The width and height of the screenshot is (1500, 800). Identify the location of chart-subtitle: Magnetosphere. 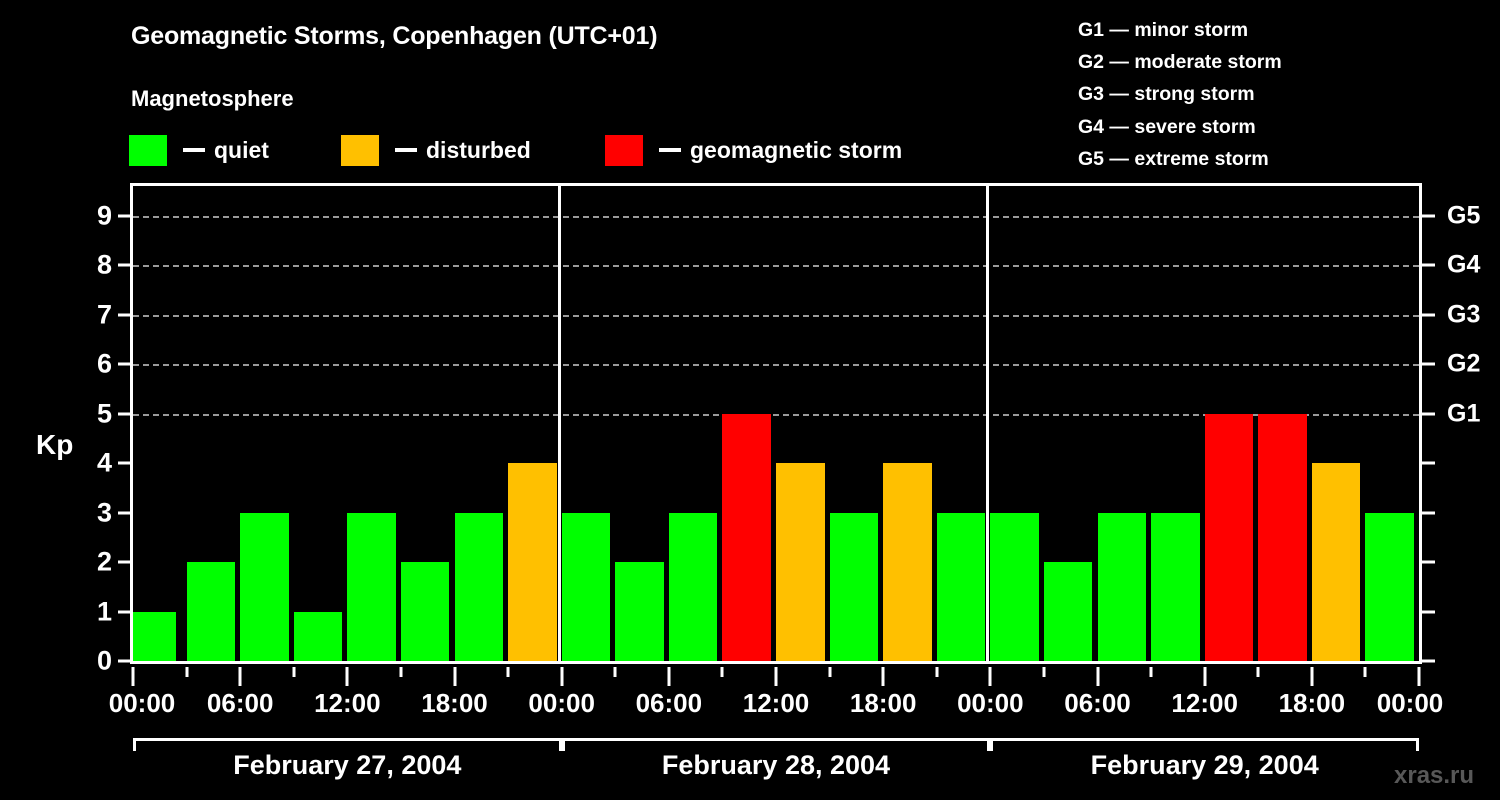
(212, 98).